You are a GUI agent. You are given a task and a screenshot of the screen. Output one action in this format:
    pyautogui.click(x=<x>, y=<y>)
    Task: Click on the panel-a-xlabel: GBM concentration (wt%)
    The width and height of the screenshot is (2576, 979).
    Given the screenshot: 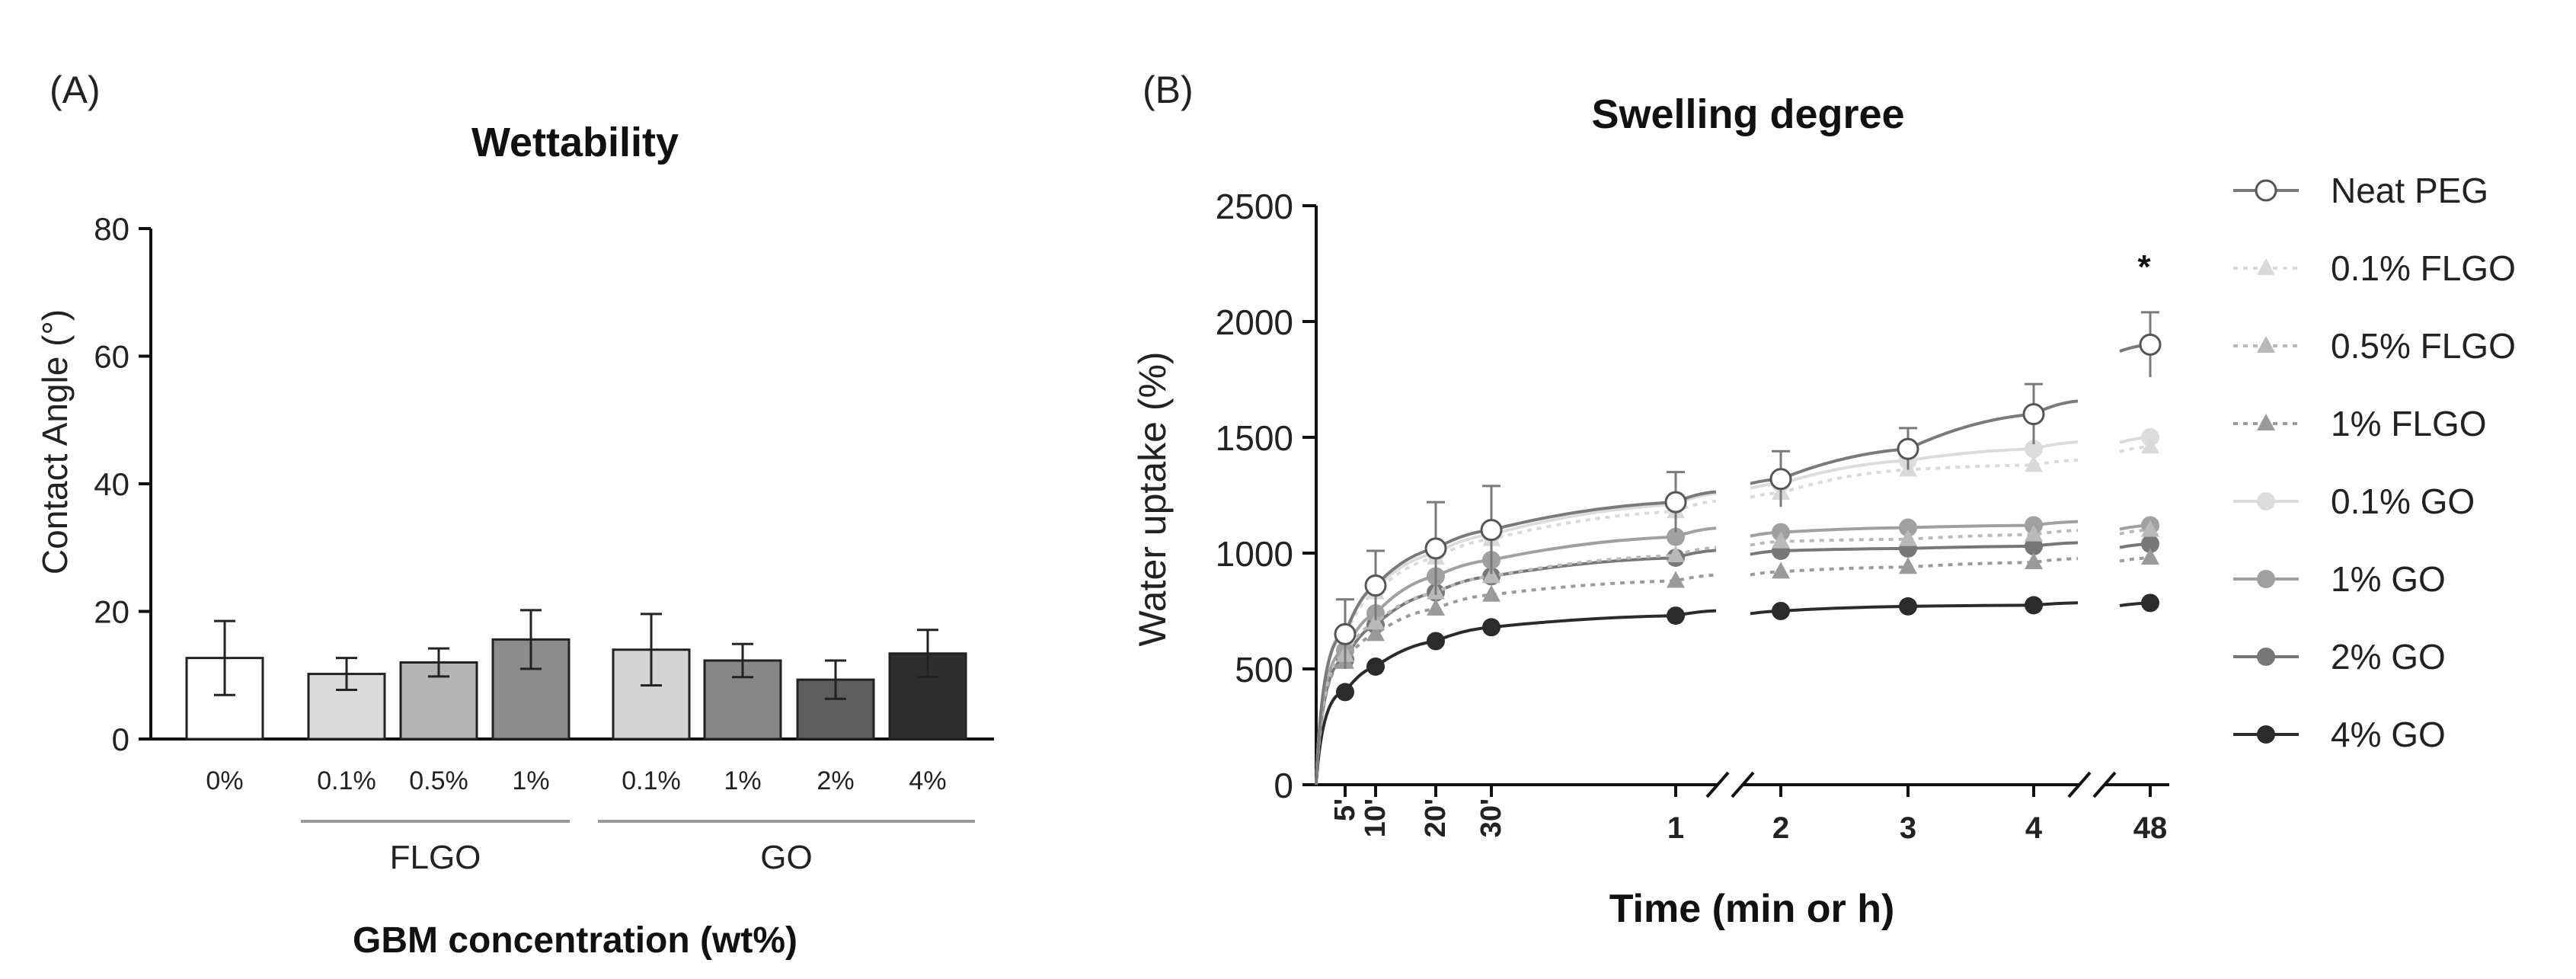 What is the action you would take?
    pyautogui.click(x=575, y=940)
    